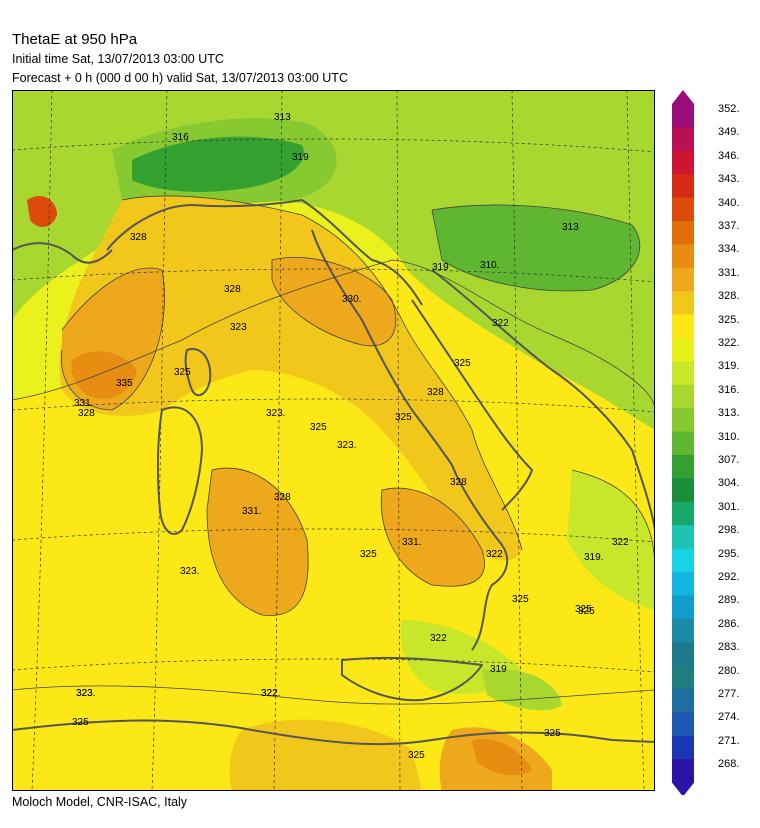 This screenshot has width=760, height=828. Describe the element at coordinates (729, 179) in the screenshot. I see `legend-label: 343.` at that location.